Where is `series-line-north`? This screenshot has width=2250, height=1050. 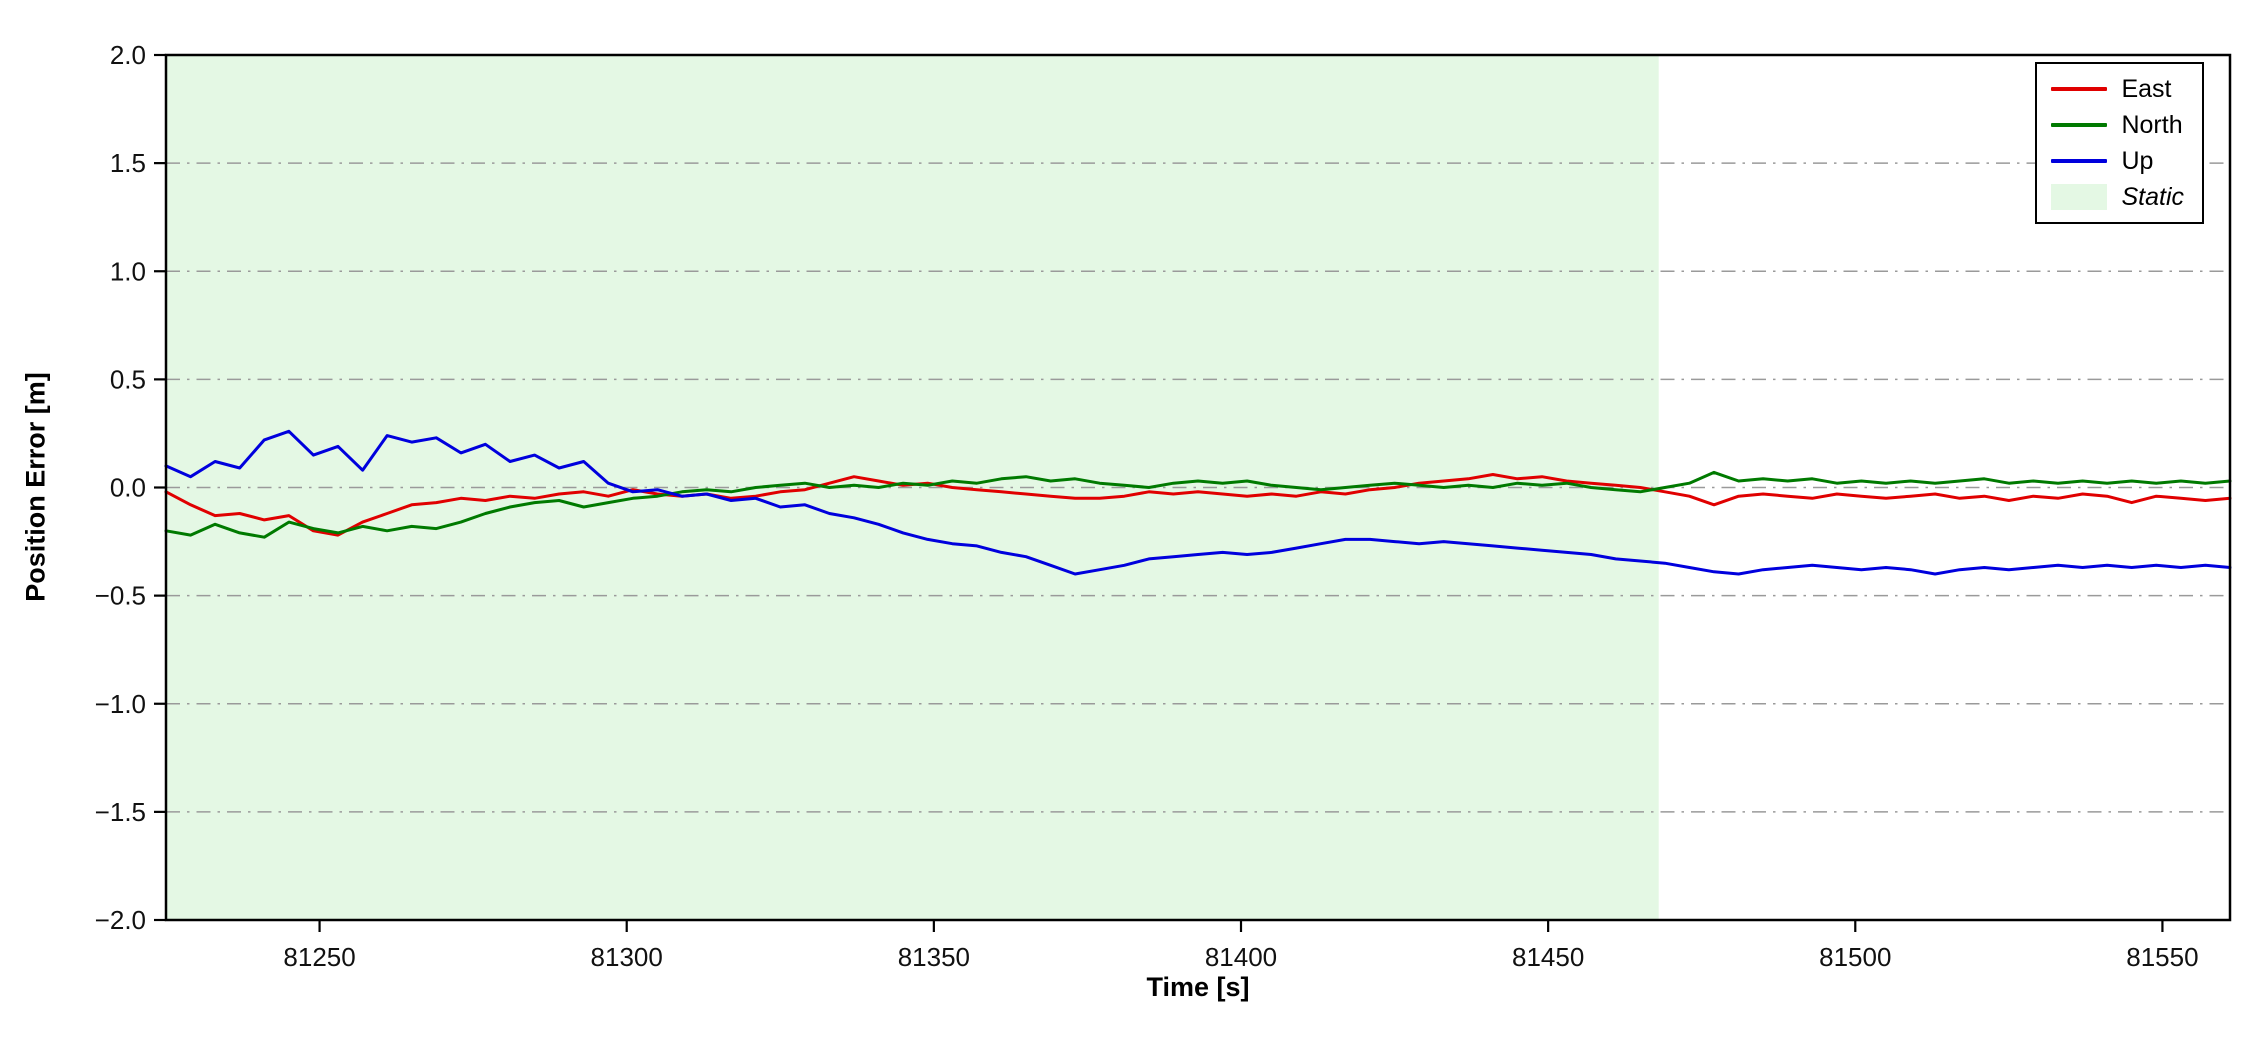 series-line-north is located at coordinates (1198, 504).